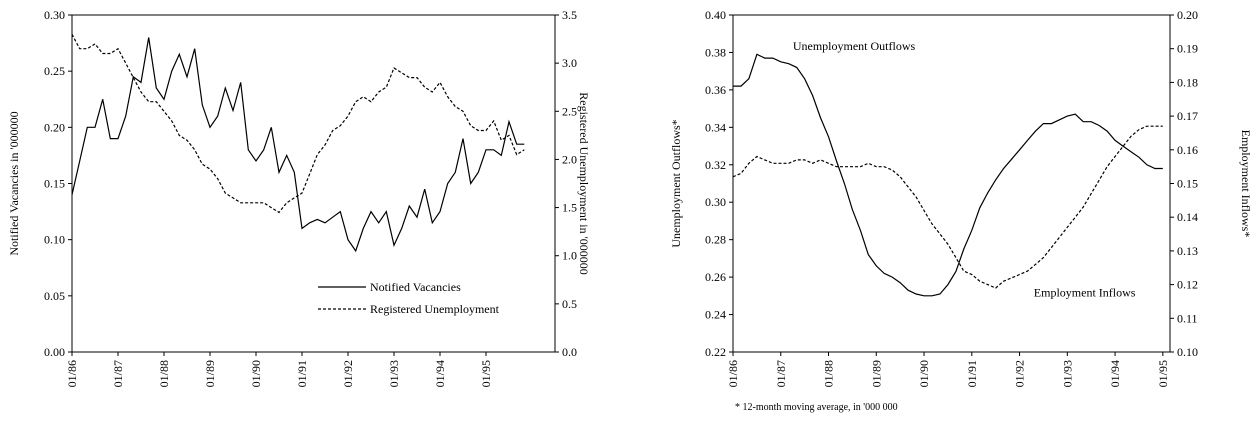 The width and height of the screenshot is (1259, 426). What do you see at coordinates (1187, 49) in the screenshot?
I see `y2-tick-label: 0.19` at bounding box center [1187, 49].